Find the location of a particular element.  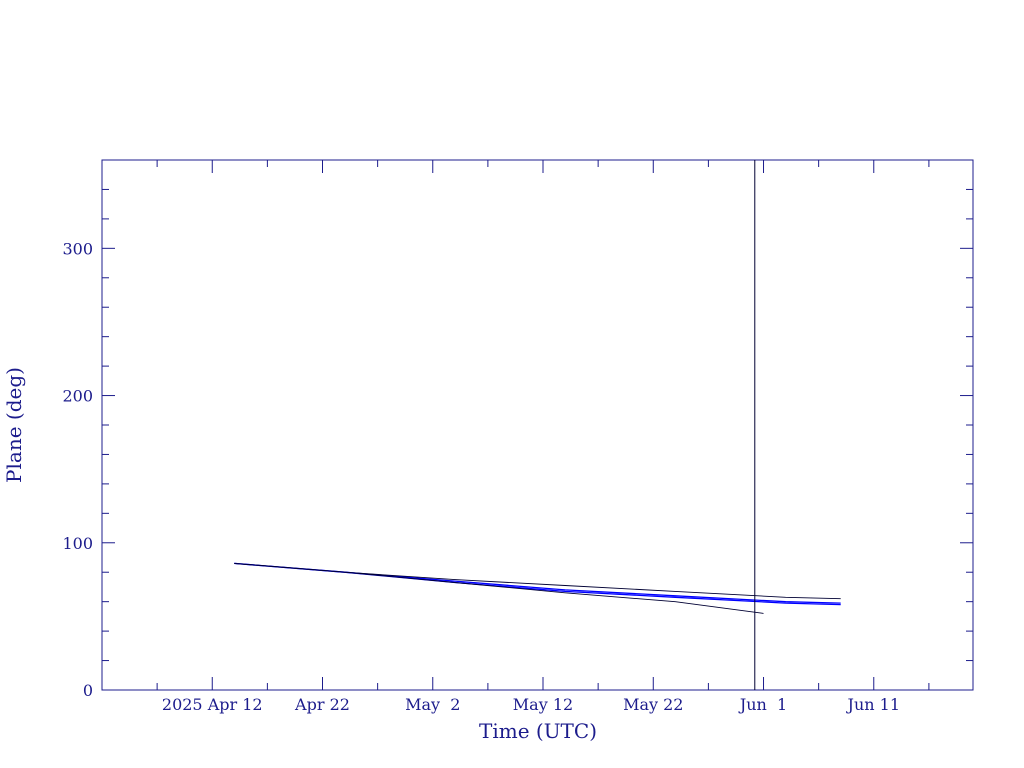

x-tick-label: Jun 11 is located at coordinates (873, 704).